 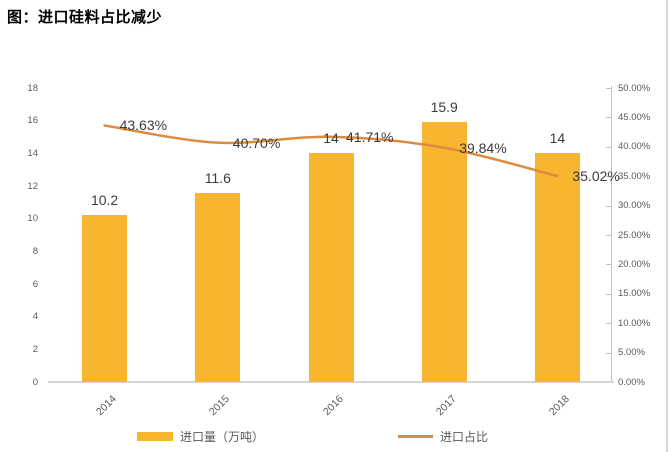 What do you see at coordinates (631, 382) in the screenshot?
I see `right-axis-tick: 0.00%` at bounding box center [631, 382].